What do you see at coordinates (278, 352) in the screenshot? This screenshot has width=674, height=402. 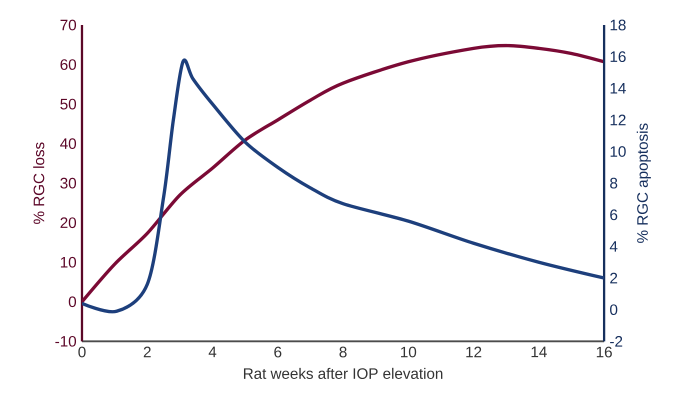 I see `x-tick-label: 6` at bounding box center [278, 352].